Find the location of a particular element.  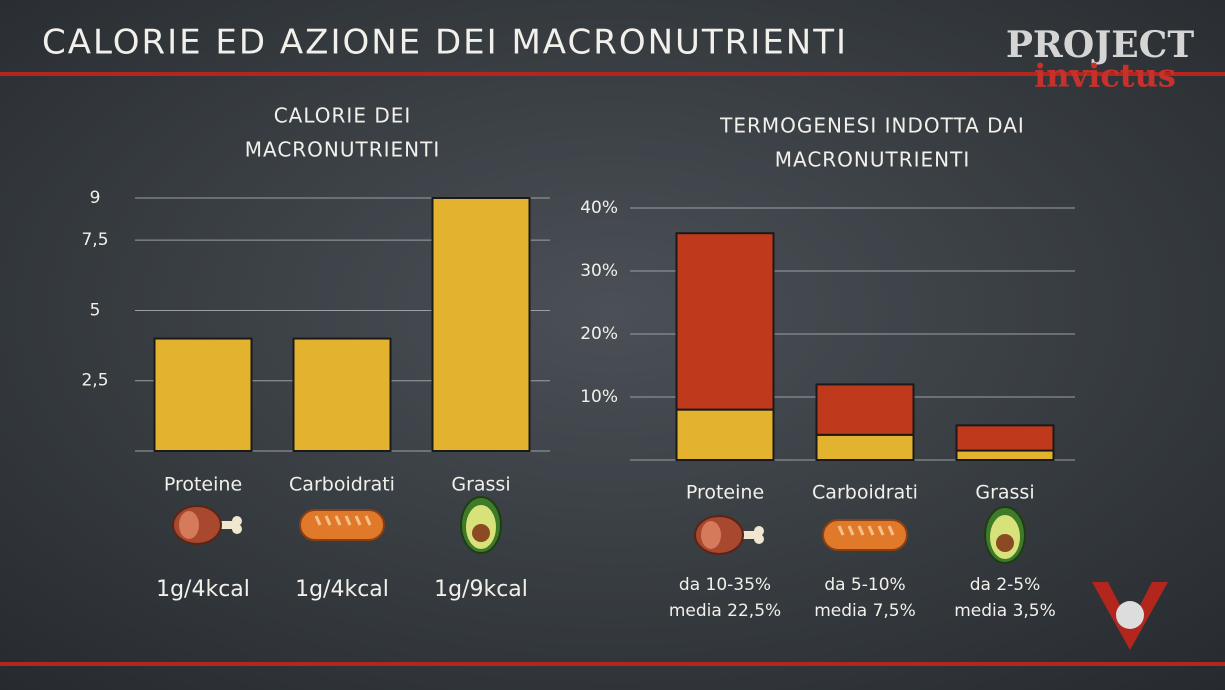

y-tick-label: 10% is located at coordinates (599, 397).